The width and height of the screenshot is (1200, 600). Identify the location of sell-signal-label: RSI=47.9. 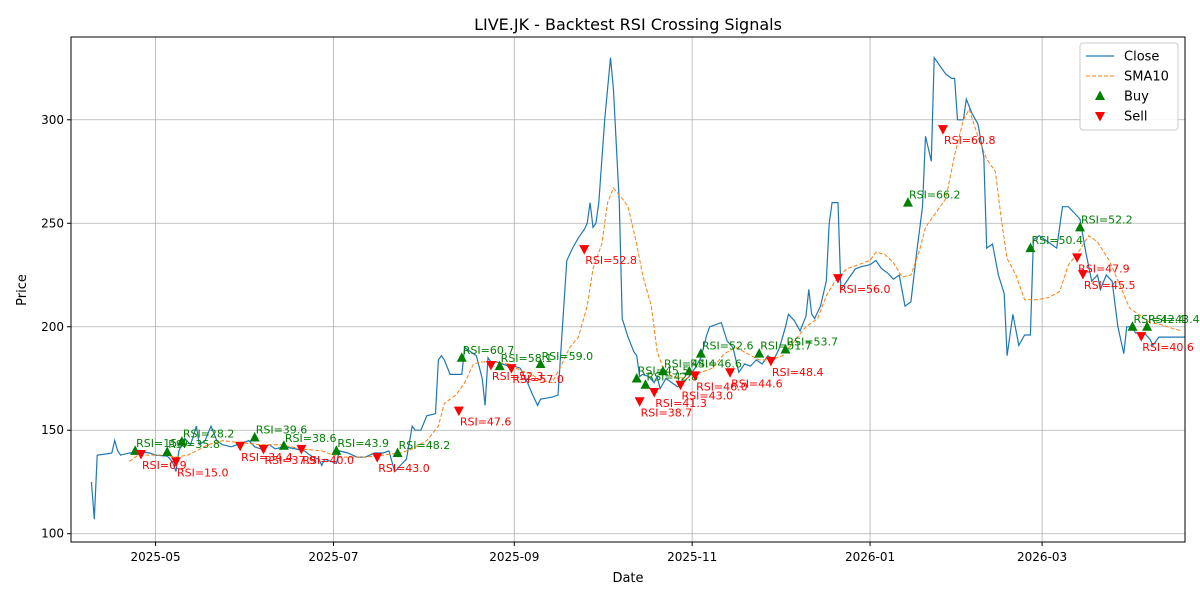
(1104, 268).